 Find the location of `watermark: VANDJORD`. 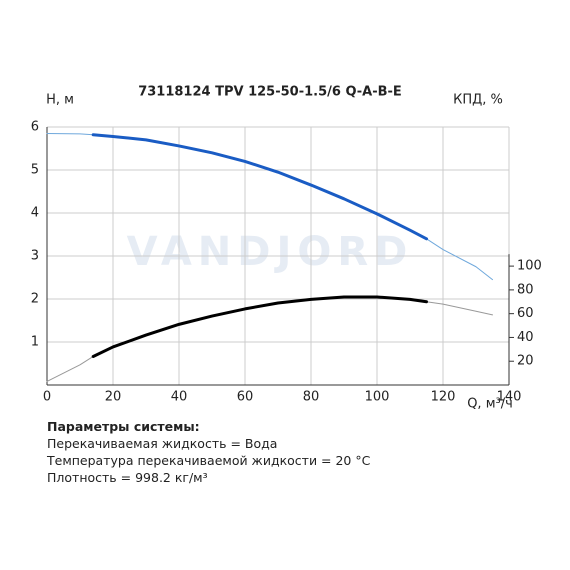

watermark: VANDJORD is located at coordinates (270, 252).